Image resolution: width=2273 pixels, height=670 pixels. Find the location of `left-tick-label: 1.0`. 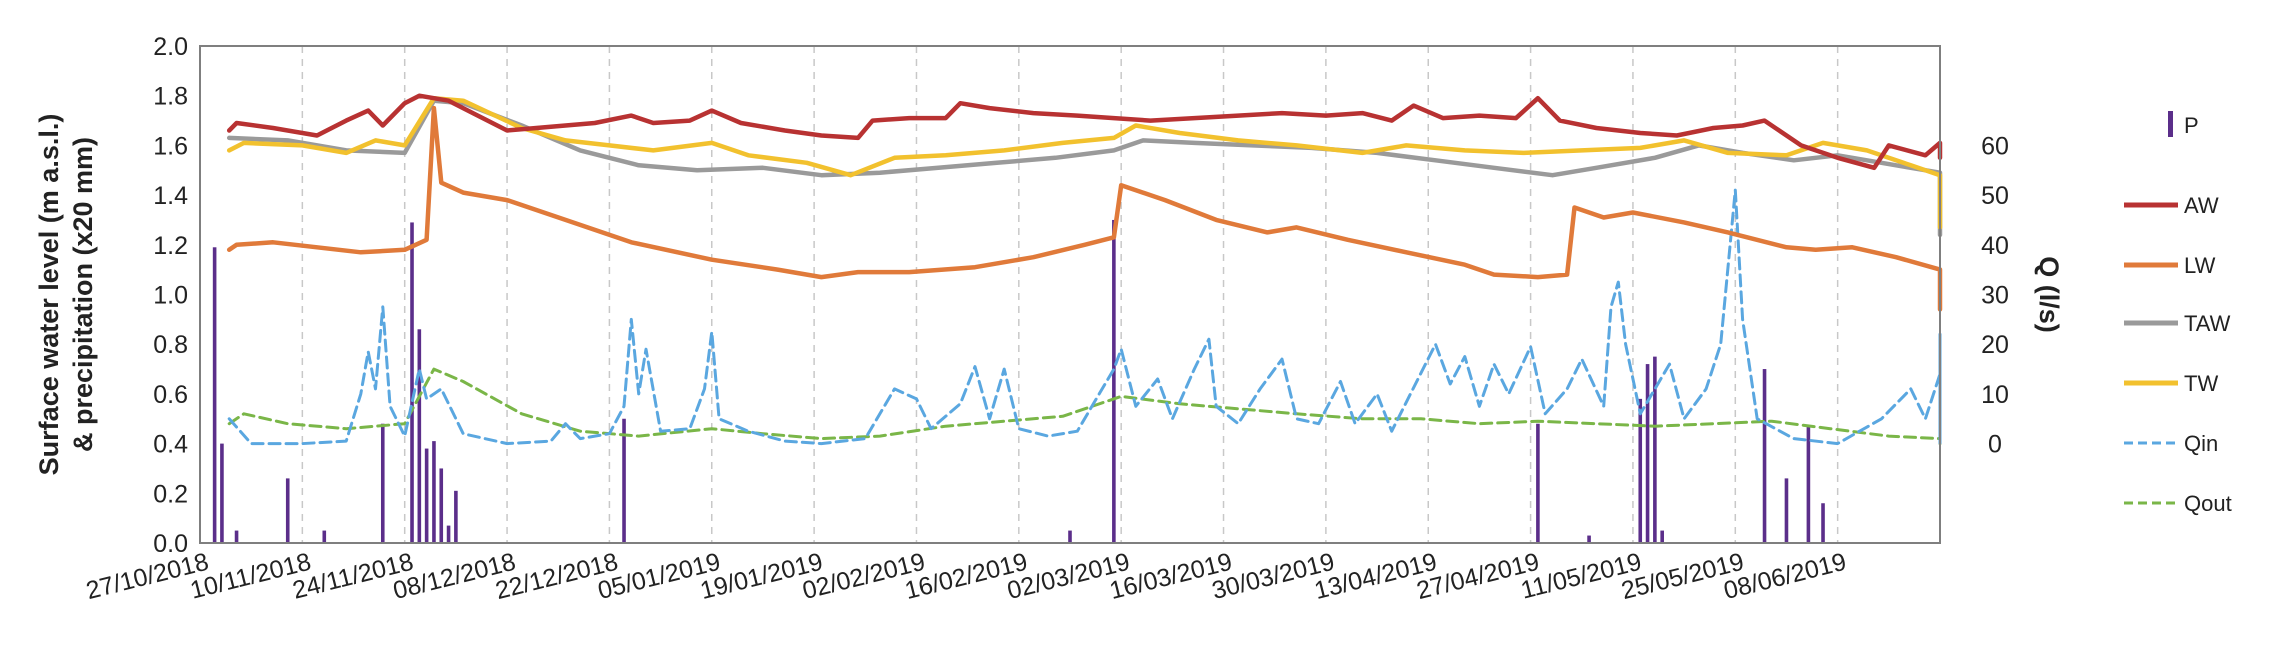

left-tick-label: 1.0 is located at coordinates (170, 296).